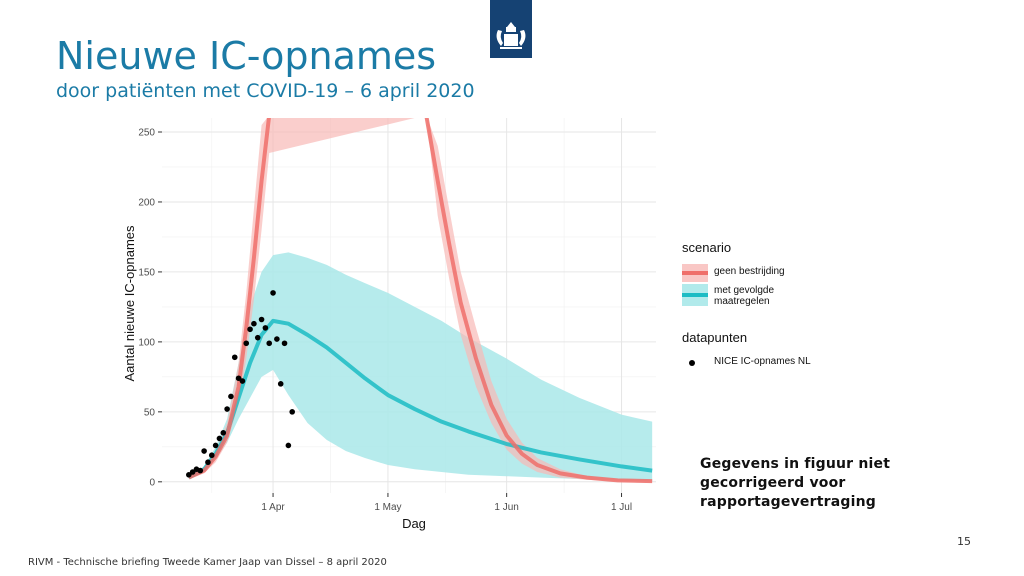  I want to click on note-line-2: gecorrigeerd voor, so click(773, 483).